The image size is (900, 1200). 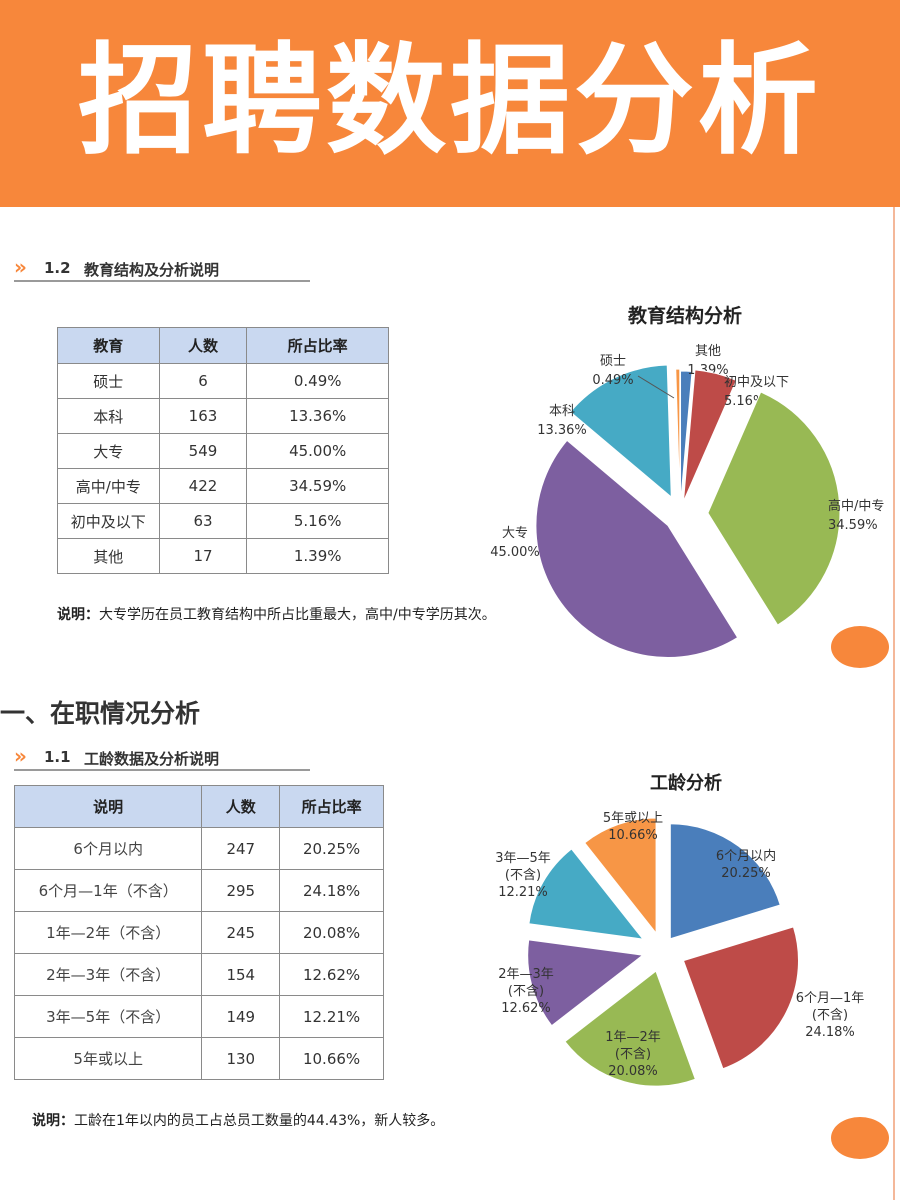 I want to click on category-label: 2年—3年, so click(x=526, y=974).